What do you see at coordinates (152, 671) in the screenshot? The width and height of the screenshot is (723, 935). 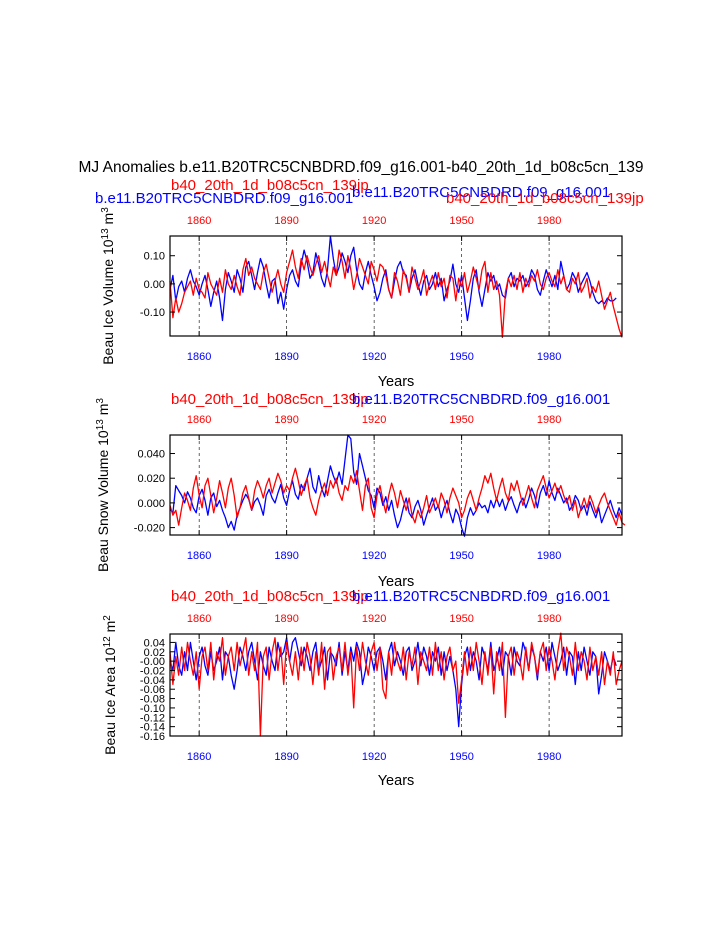 I see `y-tick-label: -0.02` at bounding box center [152, 671].